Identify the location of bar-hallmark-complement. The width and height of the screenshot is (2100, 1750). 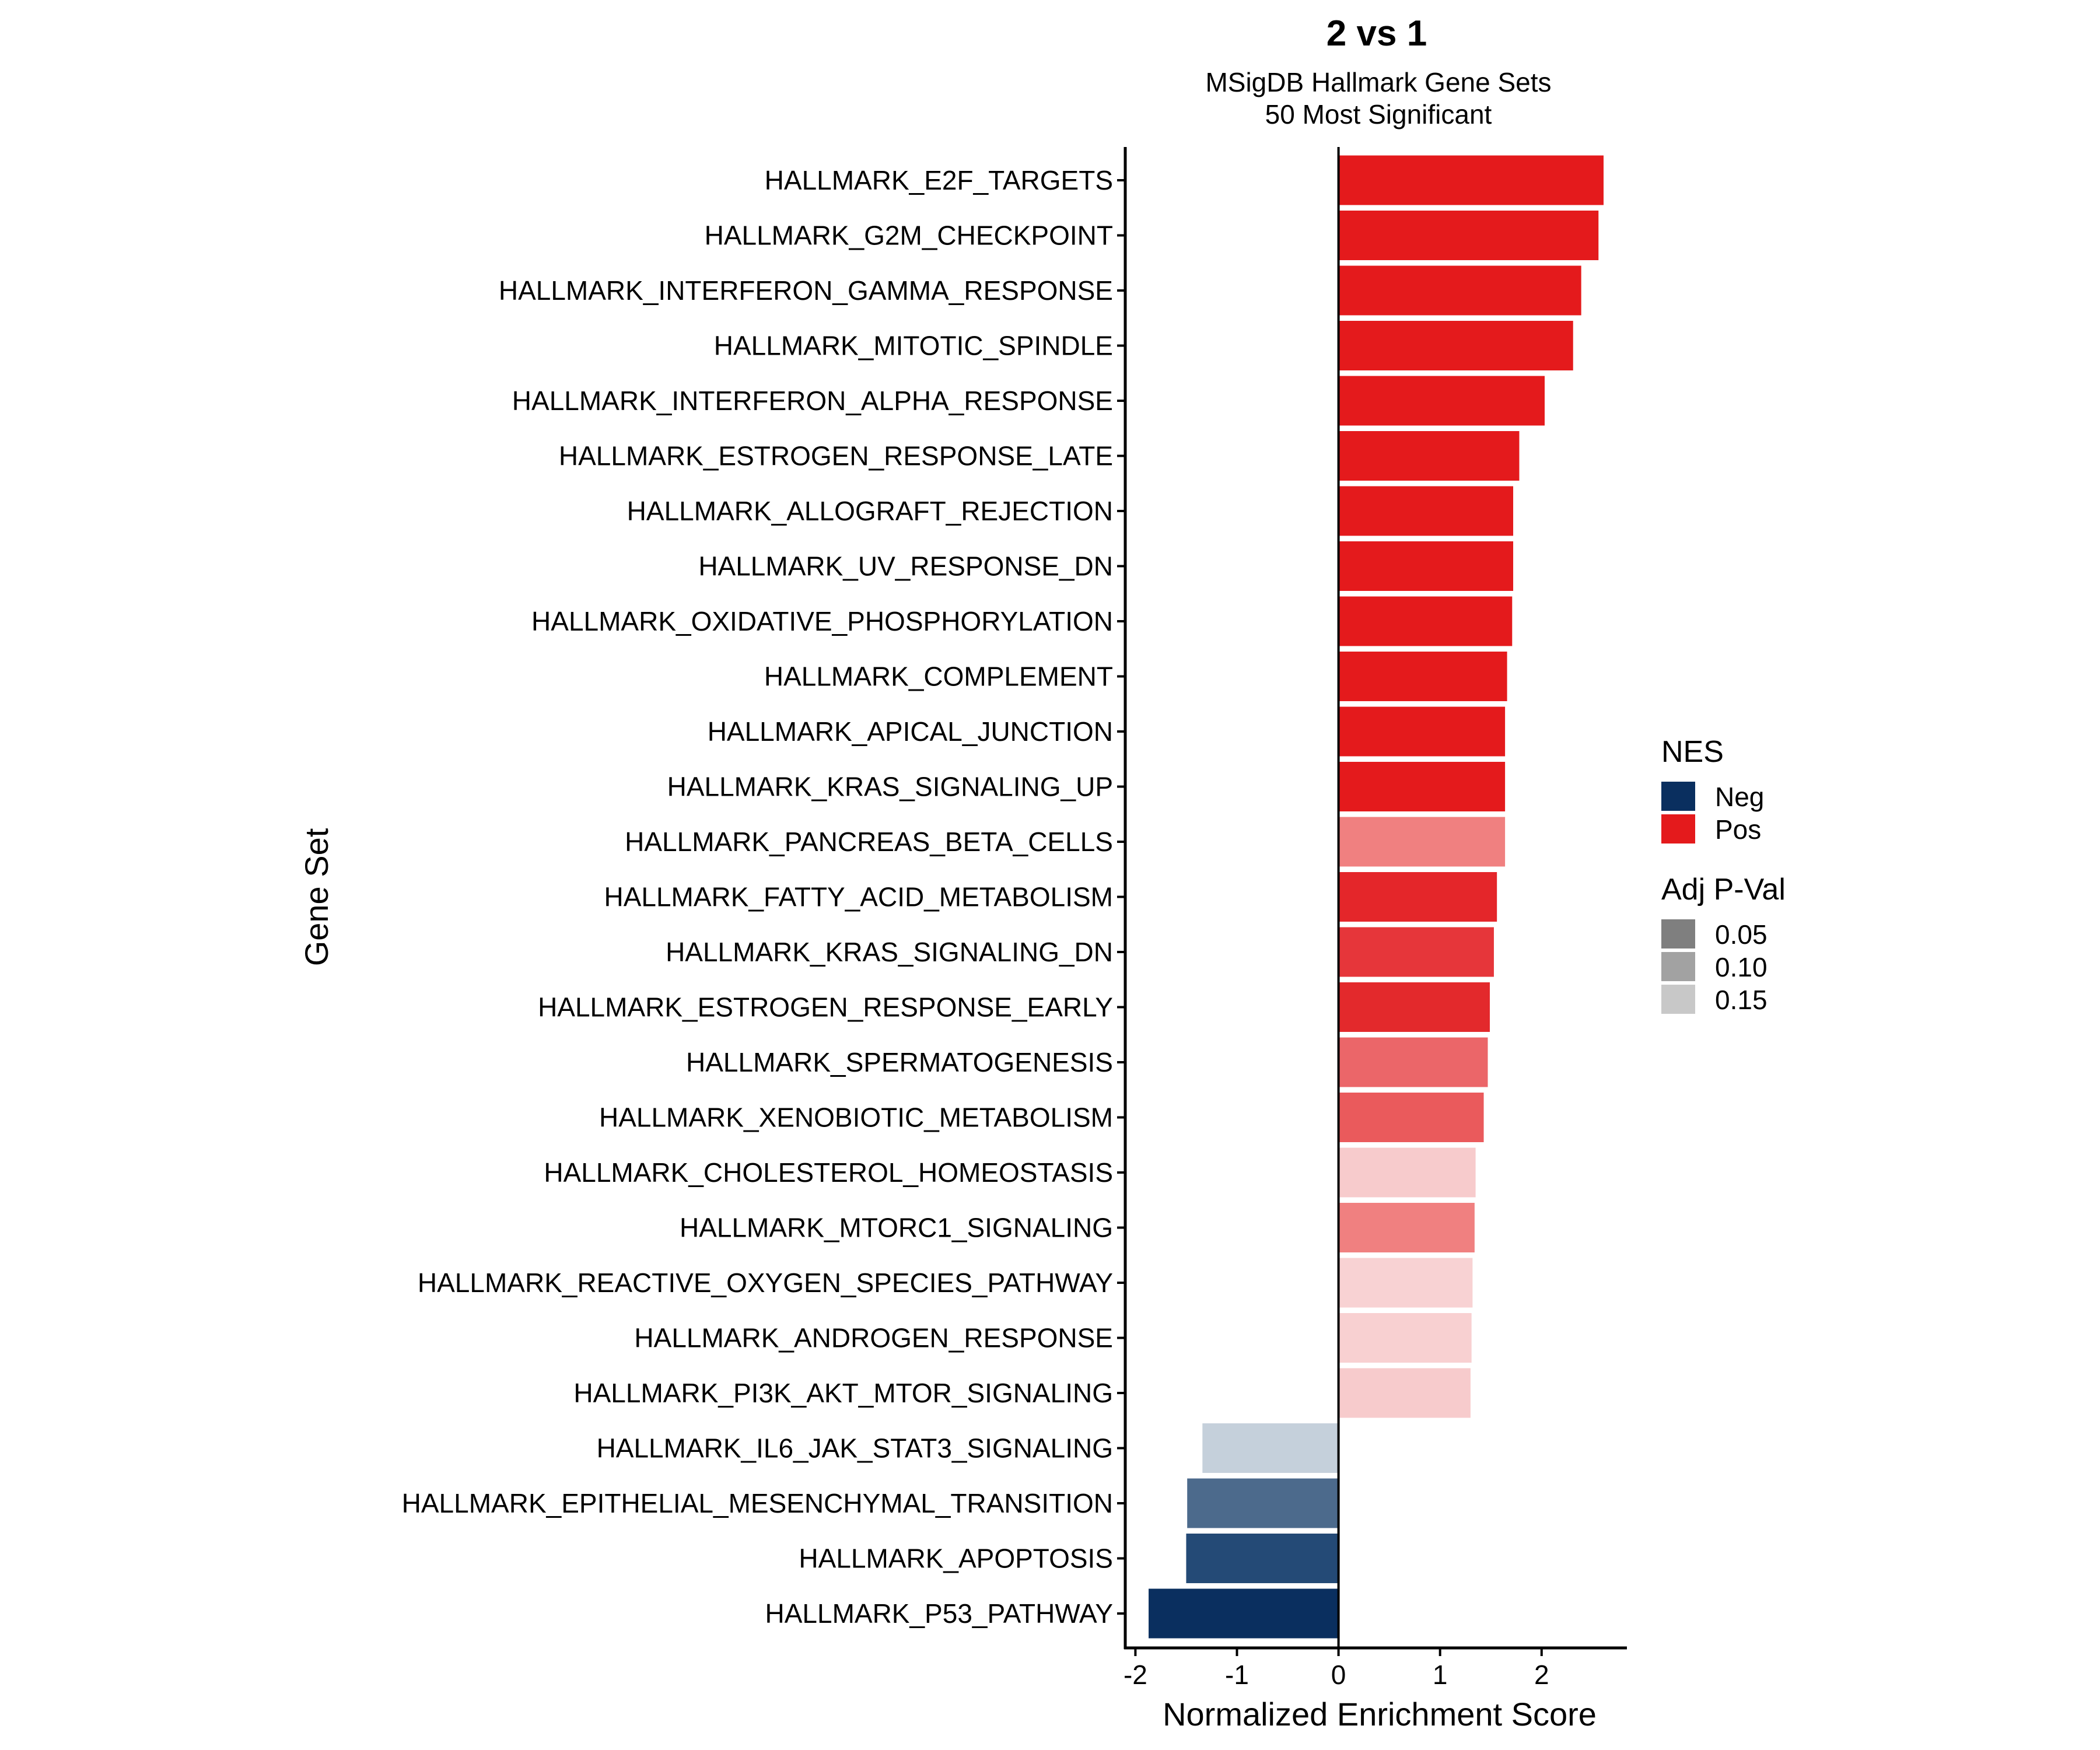
(1422, 676).